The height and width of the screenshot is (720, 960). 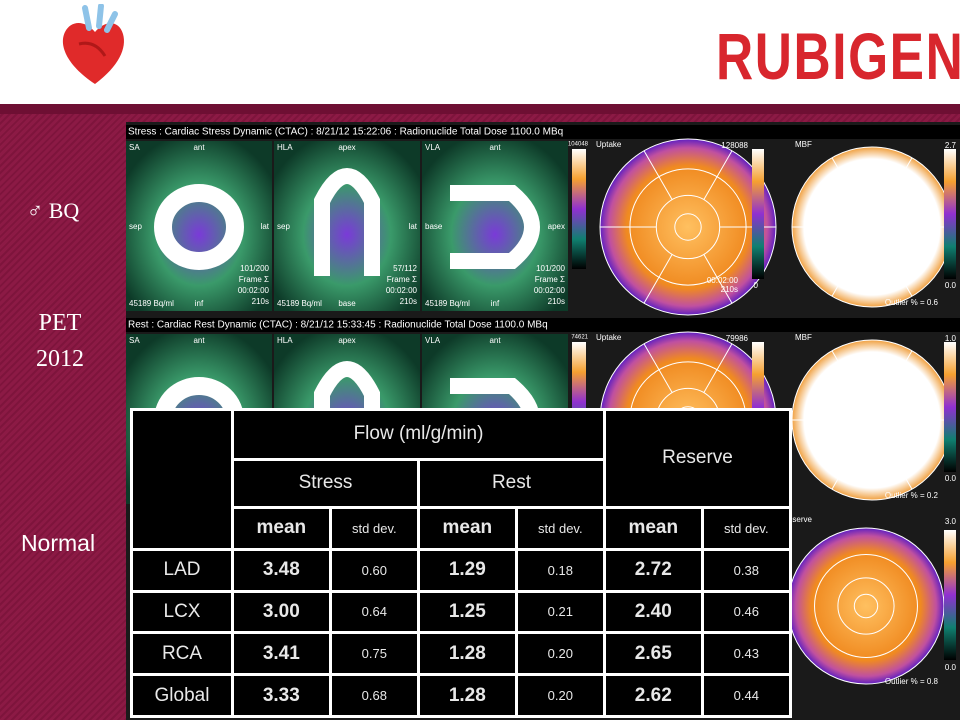 I want to click on table-cell: Reserve, so click(x=697, y=458).